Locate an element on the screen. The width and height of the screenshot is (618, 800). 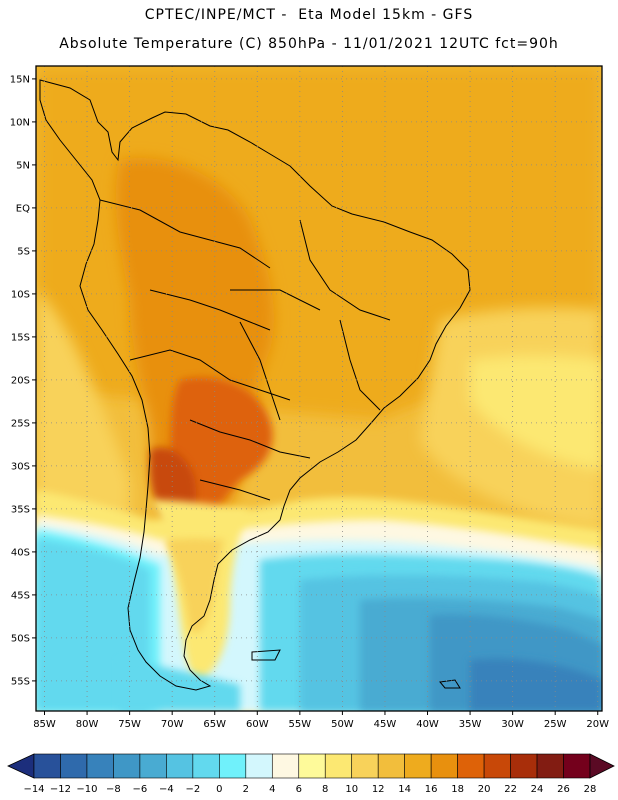
lat-label: 35S is located at coordinates (20, 509).